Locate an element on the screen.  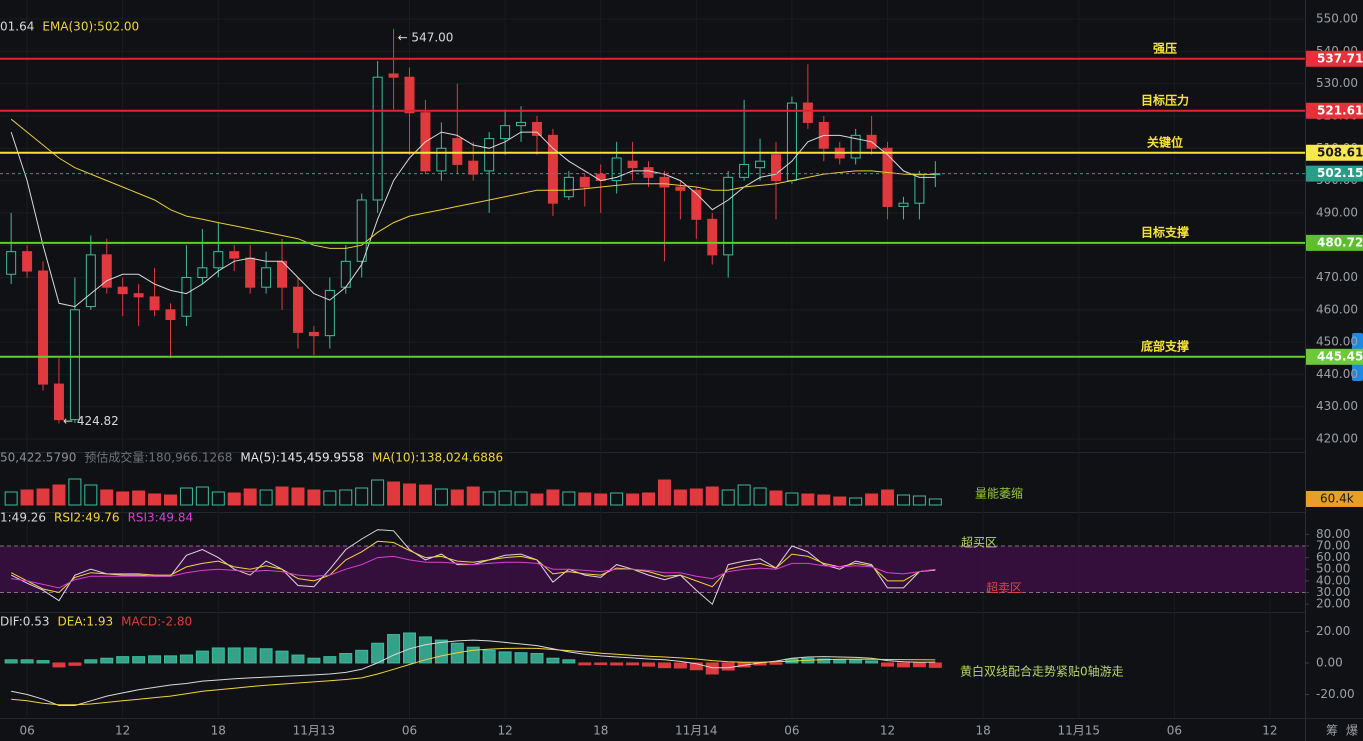
min-price-label: ← 424.82 is located at coordinates (91, 421).